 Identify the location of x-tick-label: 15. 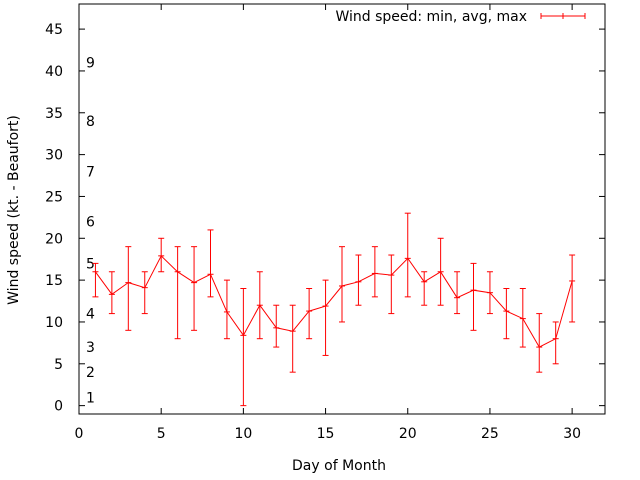
(326, 434).